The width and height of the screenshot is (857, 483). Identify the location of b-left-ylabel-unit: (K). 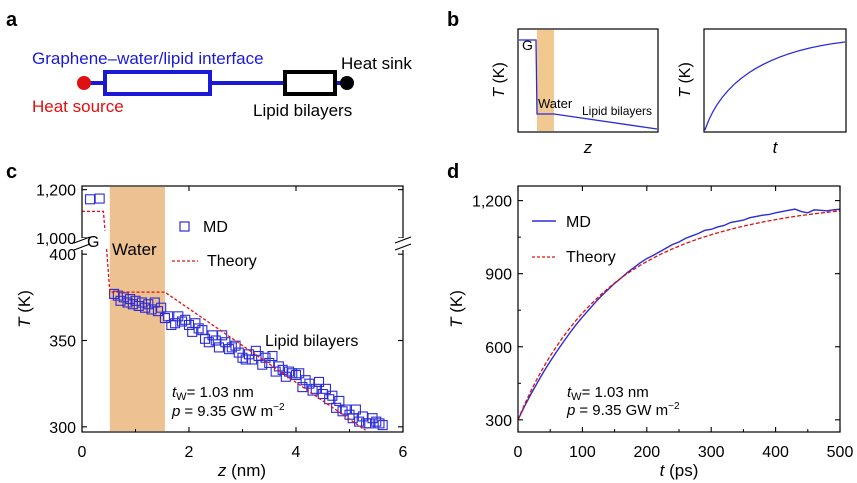
(499, 72).